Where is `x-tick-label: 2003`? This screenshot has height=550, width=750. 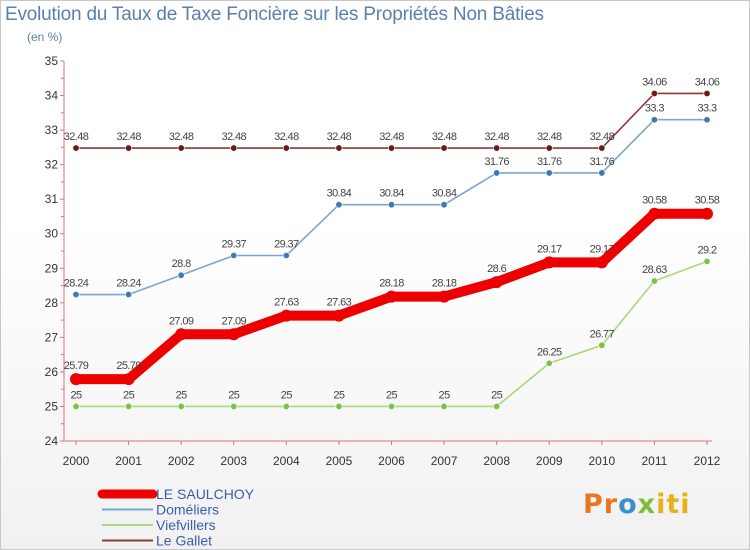 x-tick-label: 2003 is located at coordinates (233, 461).